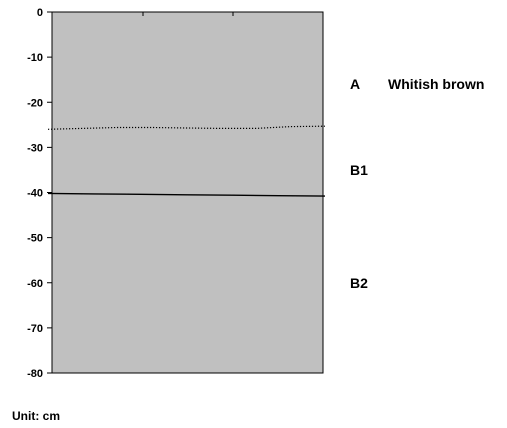 This screenshot has height=428, width=507. What do you see at coordinates (35, 58) in the screenshot?
I see `depth-tick-label: -10` at bounding box center [35, 58].